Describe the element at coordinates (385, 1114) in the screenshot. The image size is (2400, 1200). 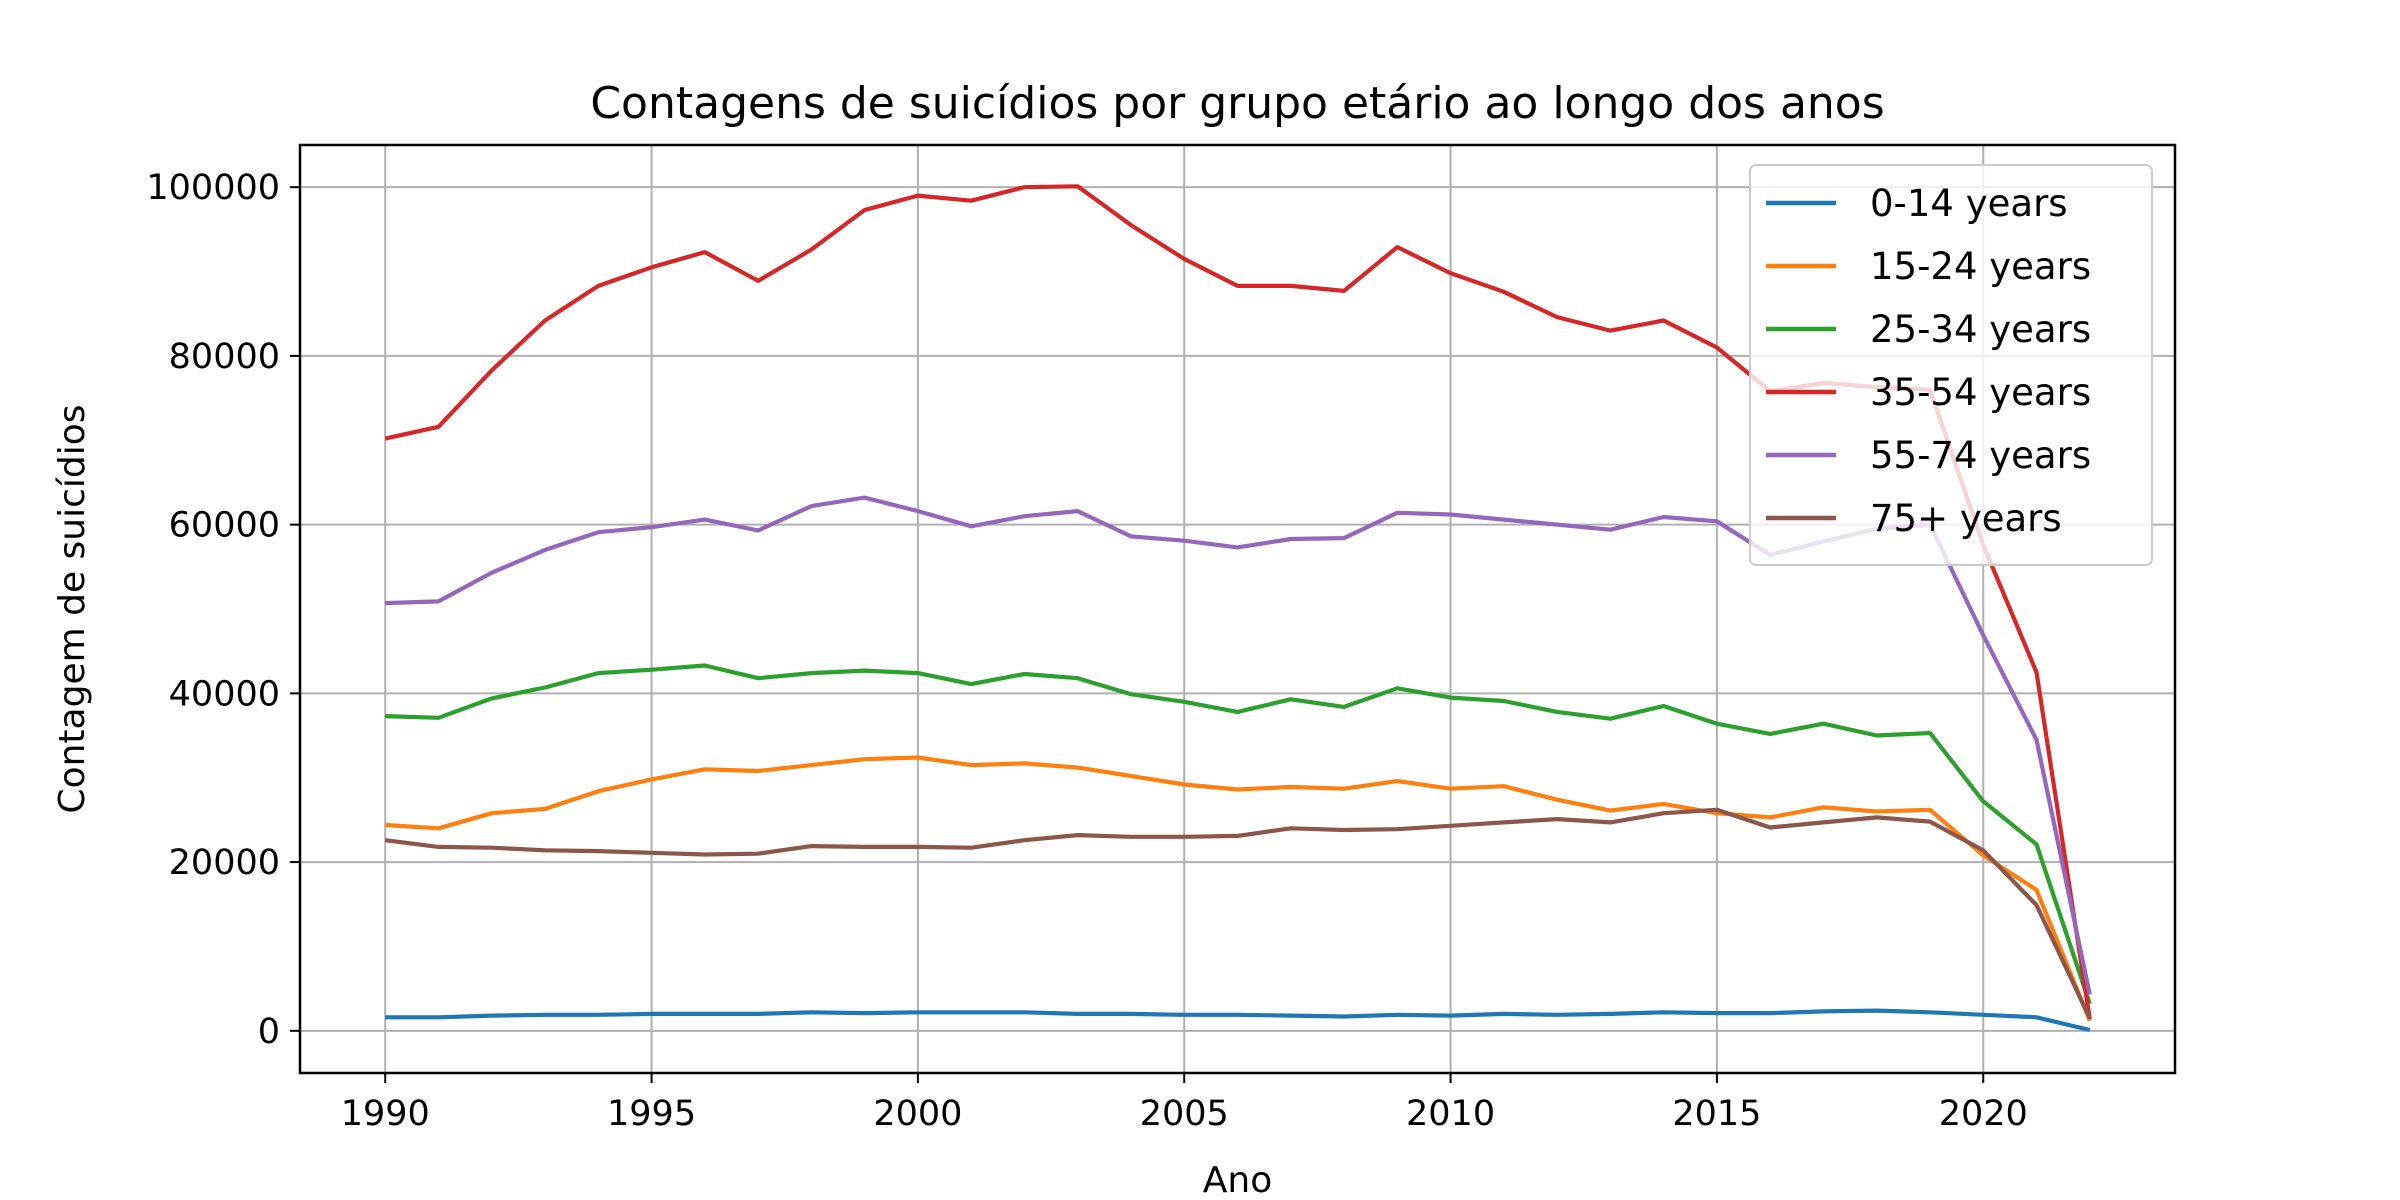
I see `x-tick-label: 1990` at that location.